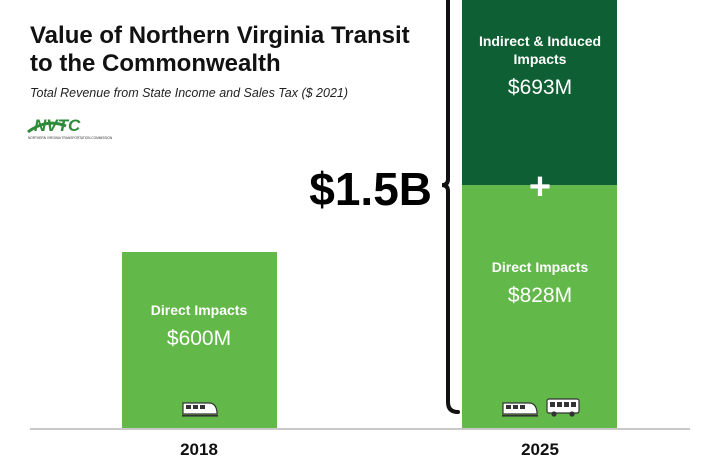 The height and width of the screenshot is (468, 720). What do you see at coordinates (47, 127) in the screenshot?
I see `logo-swoosh-icon` at bounding box center [47, 127].